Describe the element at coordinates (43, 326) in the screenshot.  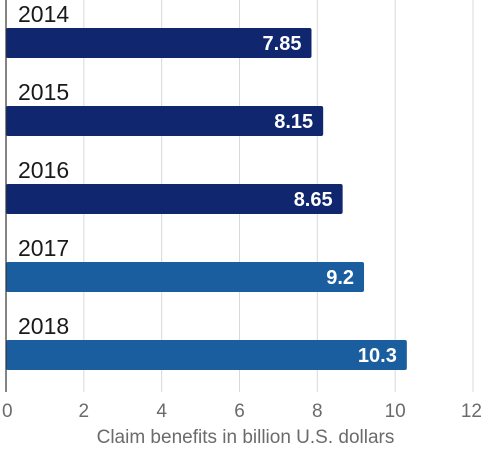
I see `category-label: 2018` at that location.